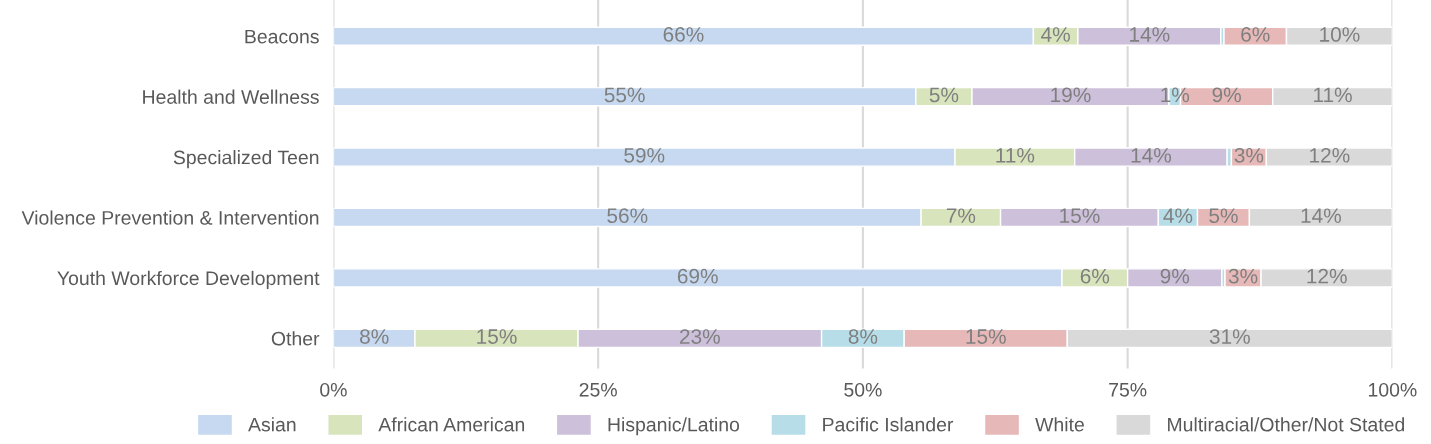 Image resolution: width=1431 pixels, height=444 pixels. Describe the element at coordinates (1340, 34) in the screenshot. I see `data-label: 10%` at that location.